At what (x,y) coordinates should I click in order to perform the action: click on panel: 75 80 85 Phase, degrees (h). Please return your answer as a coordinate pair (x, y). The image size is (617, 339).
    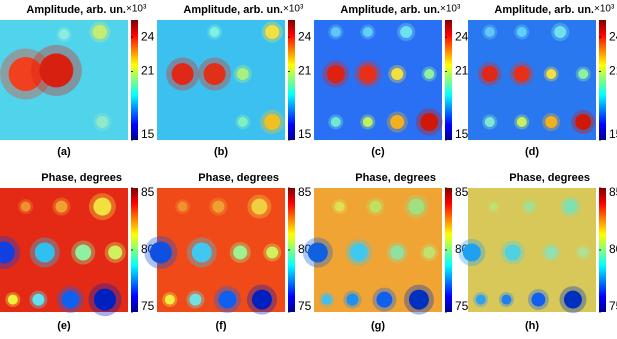
    Looking at the image, I should click on (537, 252).